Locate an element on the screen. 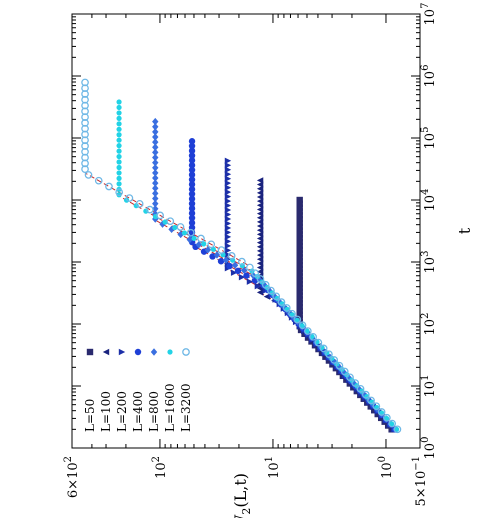 The image size is (491, 518). y-tick-label: 101 is located at coordinates (273, 467).